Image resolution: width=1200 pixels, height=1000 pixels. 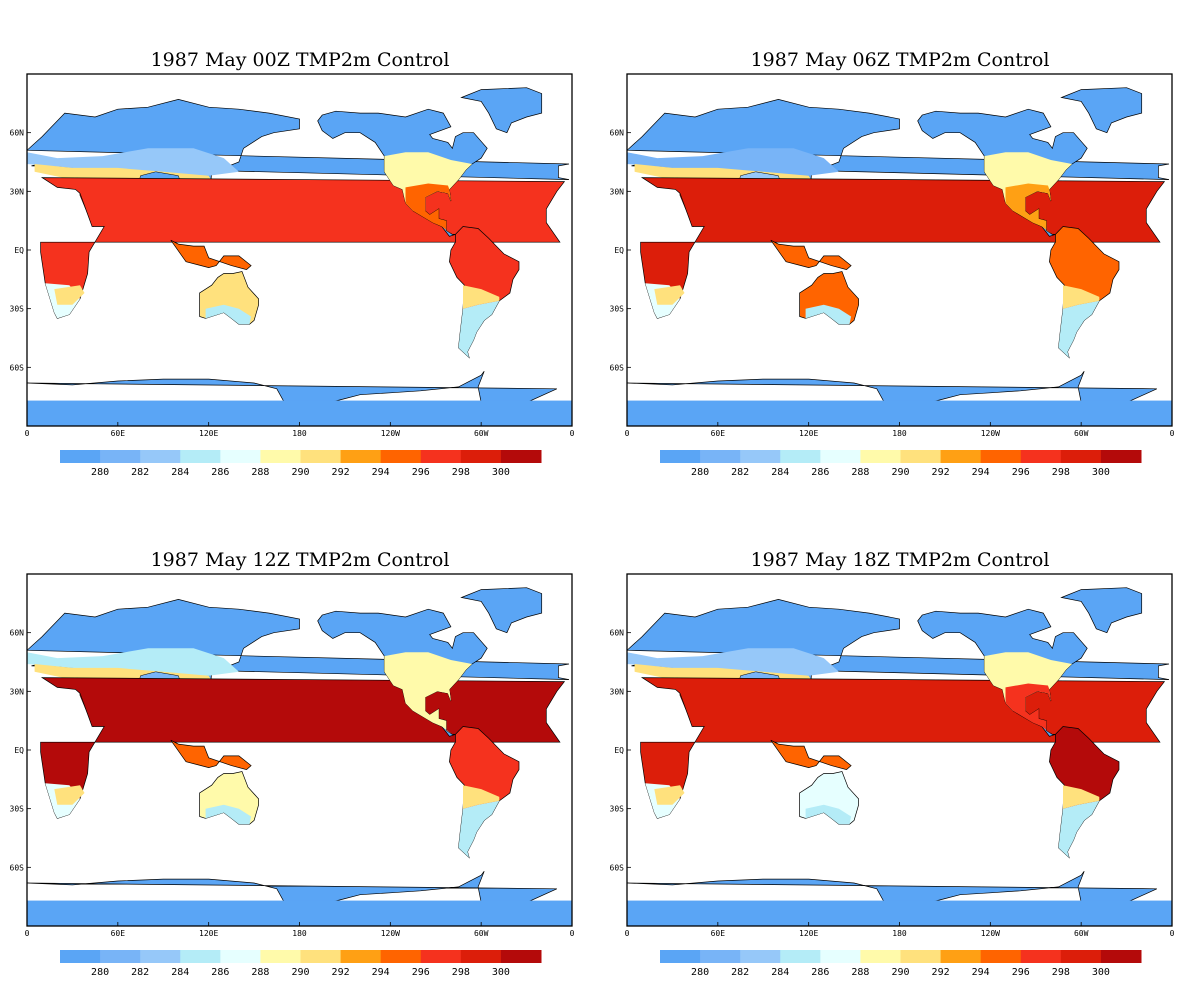 What do you see at coordinates (900, 972) in the screenshot?
I see `colorbar-label: 290` at bounding box center [900, 972].